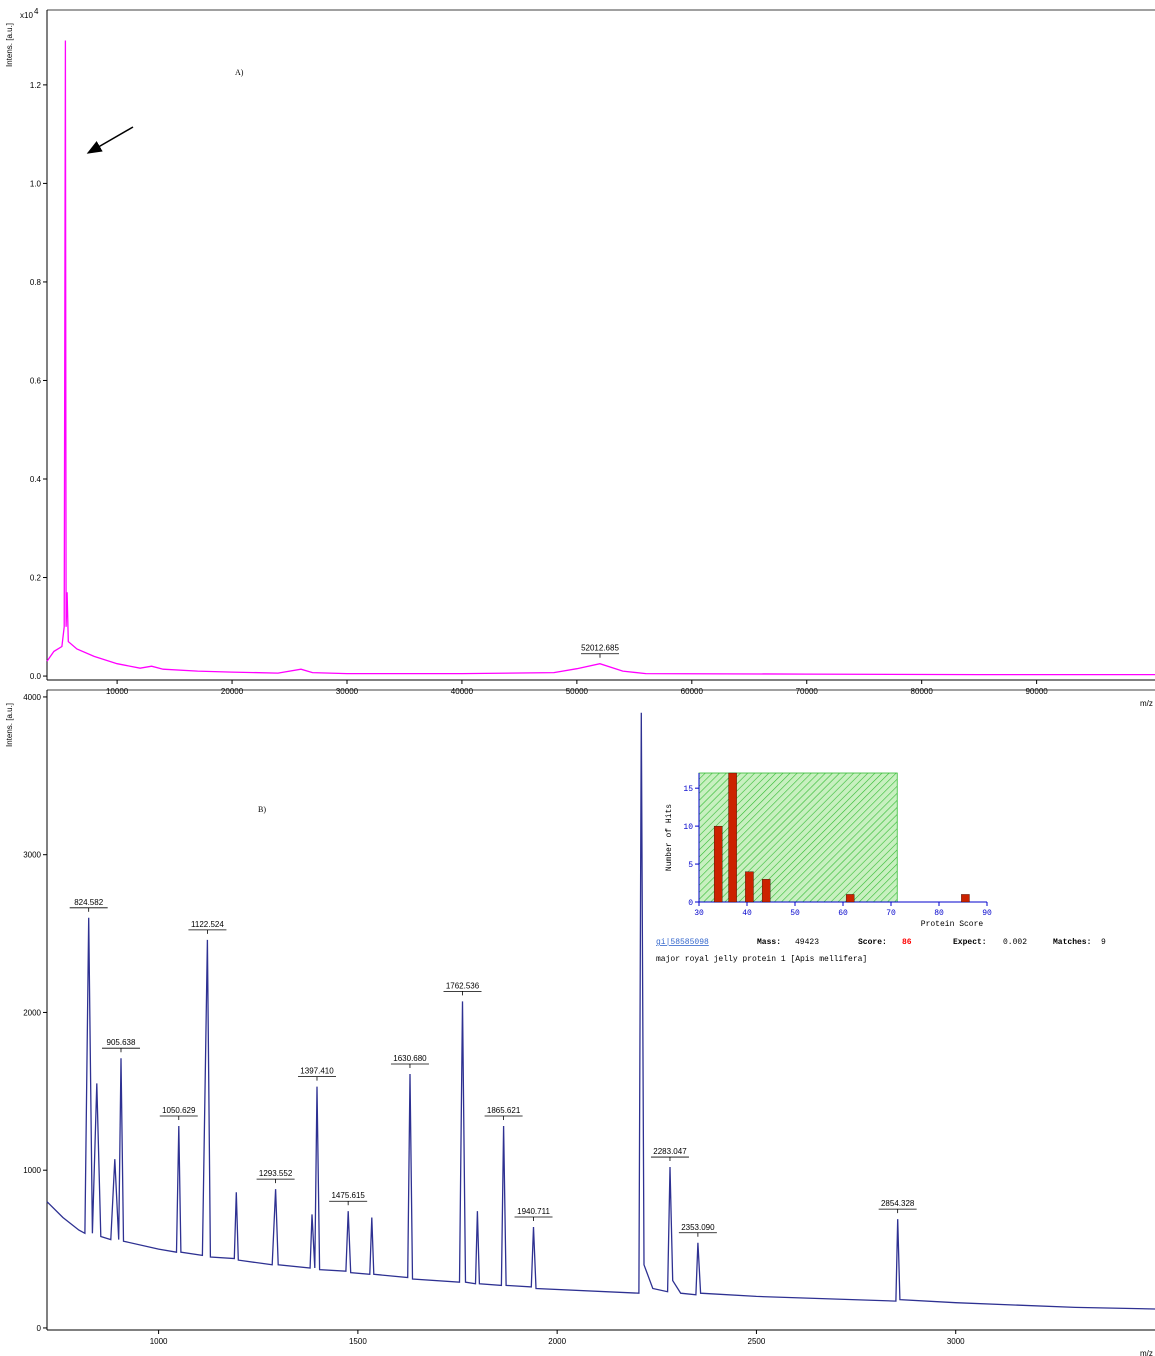  I want to click on x-axis-label: Protein Score, so click(952, 924).